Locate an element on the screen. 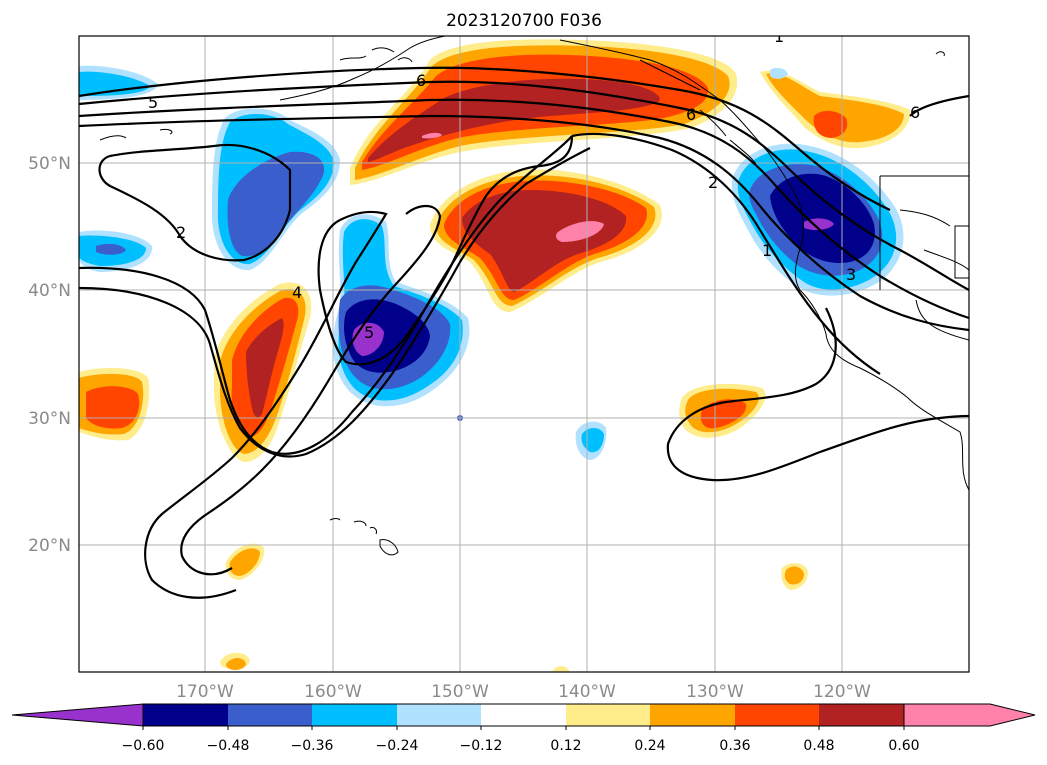 Image resolution: width=1047 pixels, height=765 pixels. anomaly-fill-nw-trough-royalblue is located at coordinates (276, 204).